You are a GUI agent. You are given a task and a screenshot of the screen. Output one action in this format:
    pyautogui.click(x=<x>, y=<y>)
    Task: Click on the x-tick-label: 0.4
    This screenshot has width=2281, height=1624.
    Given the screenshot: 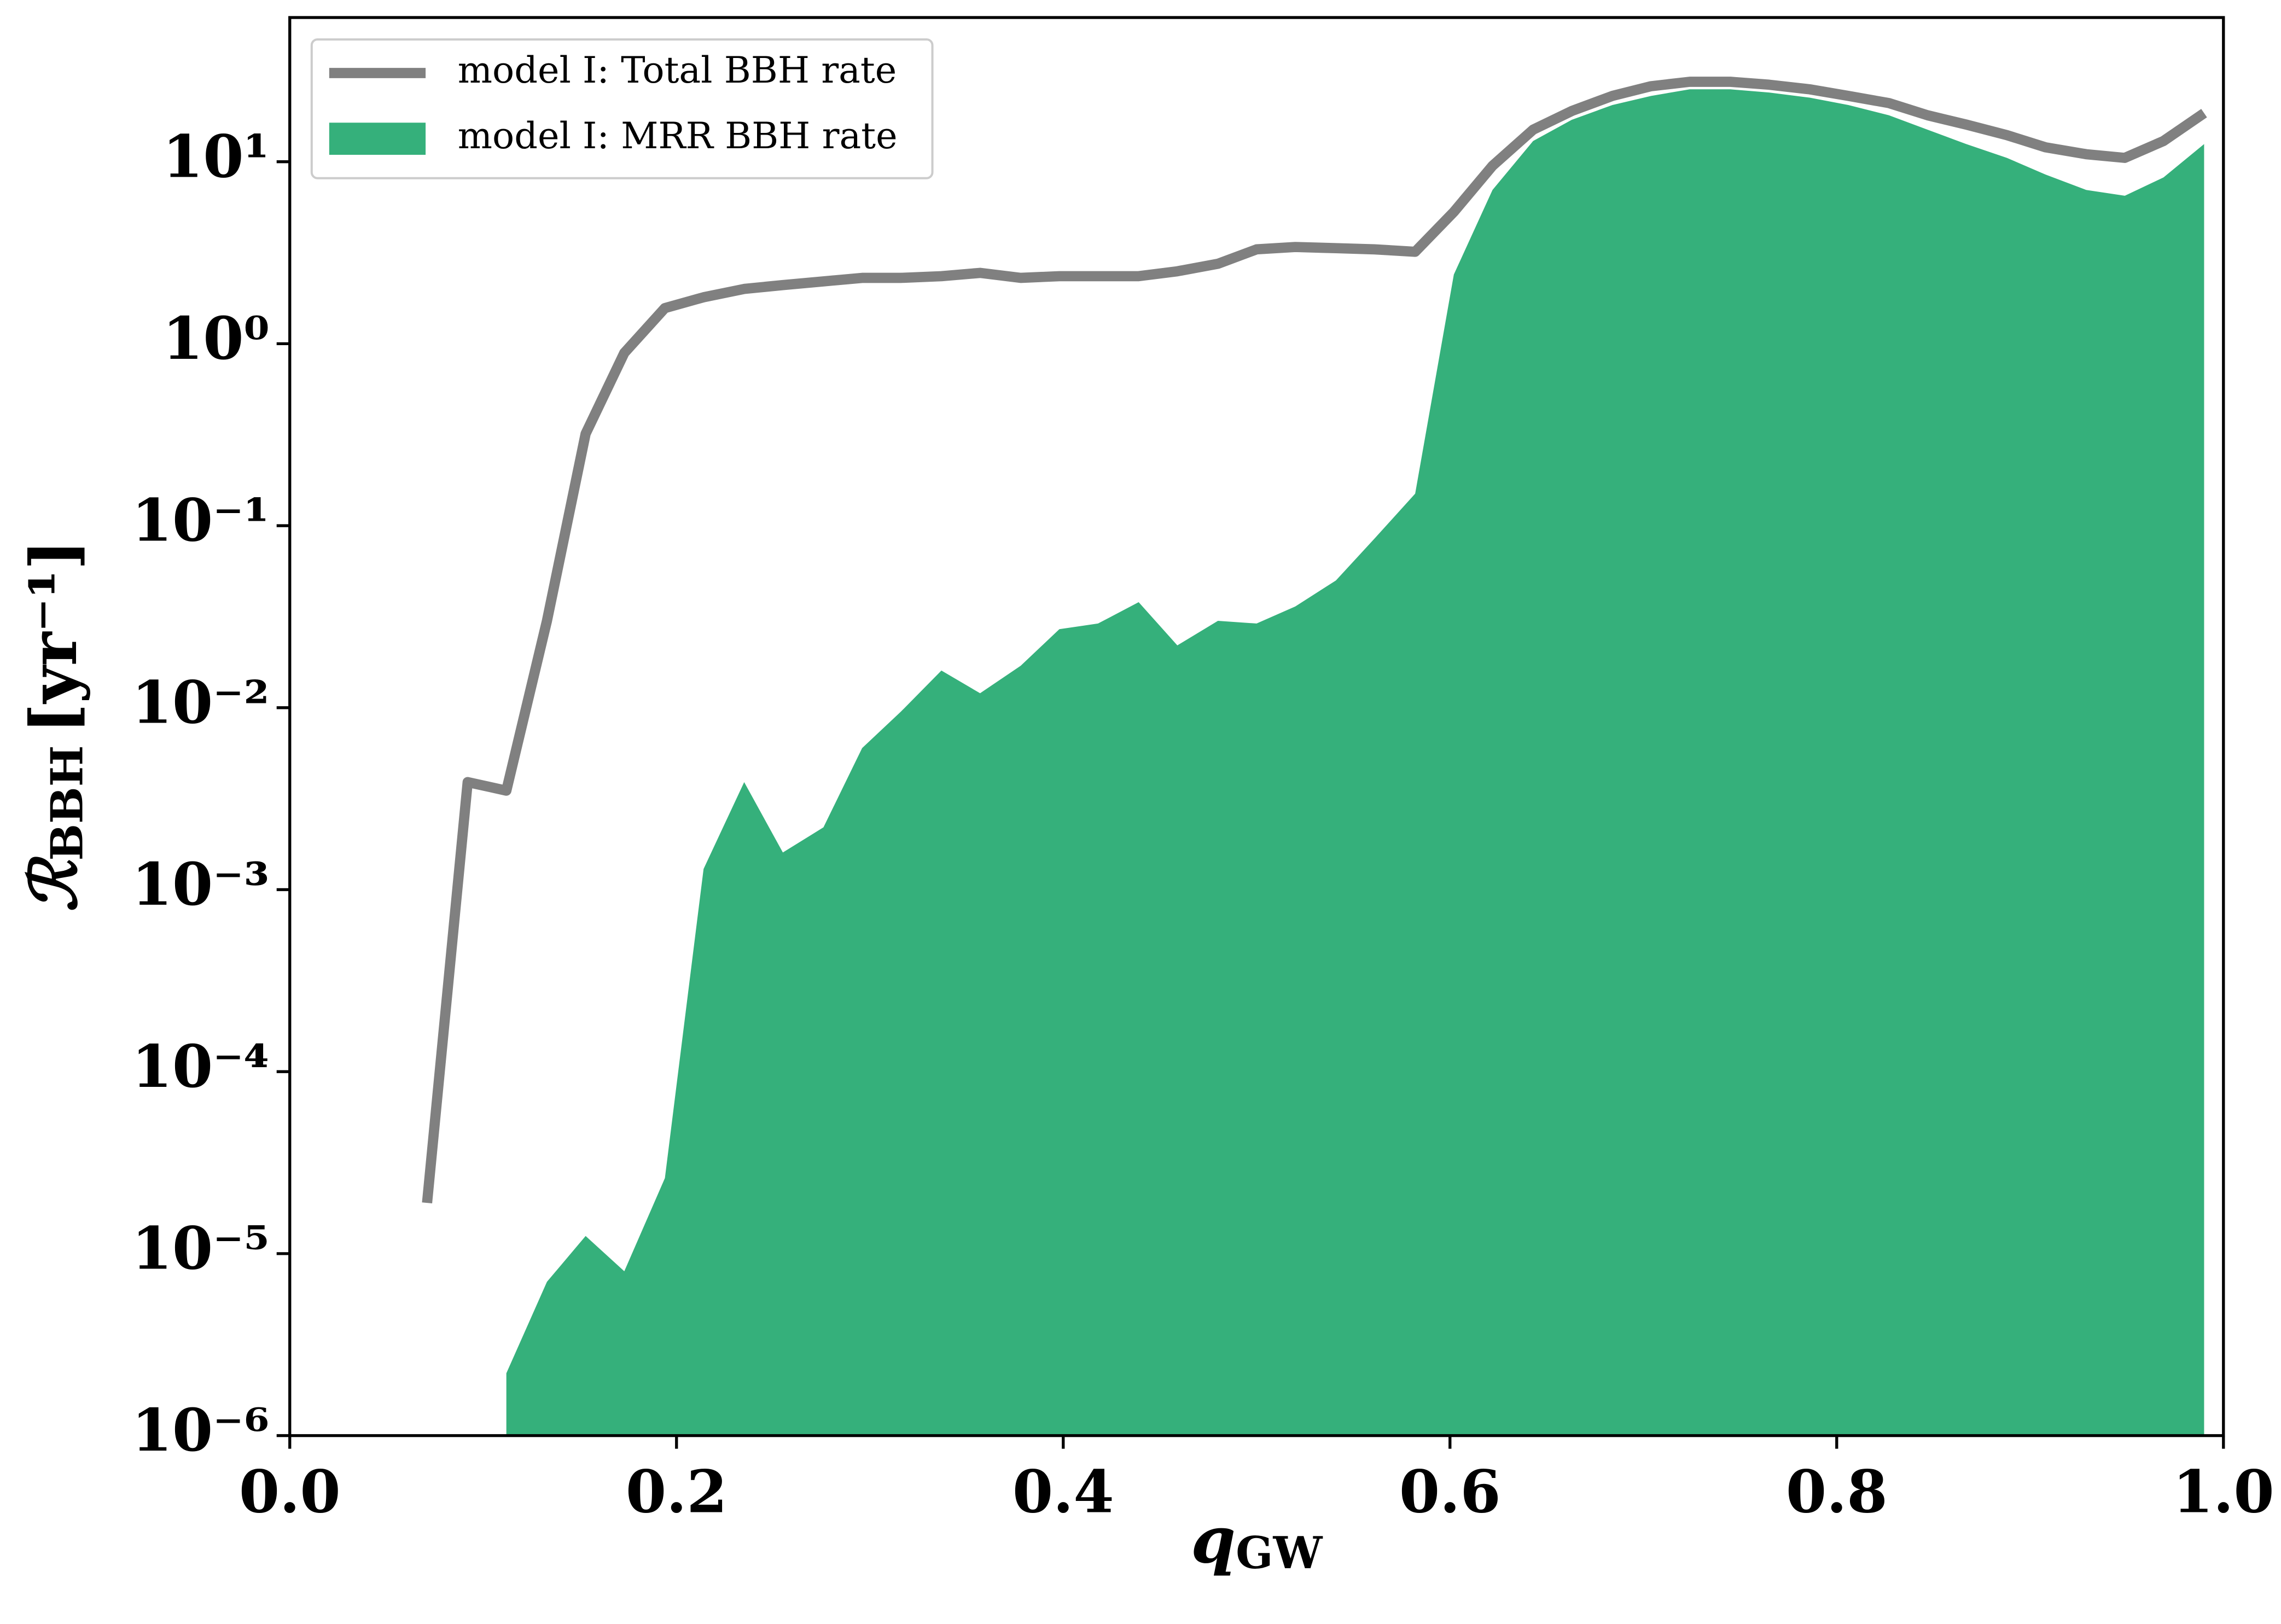 What is the action you would take?
    pyautogui.click(x=1063, y=1492)
    